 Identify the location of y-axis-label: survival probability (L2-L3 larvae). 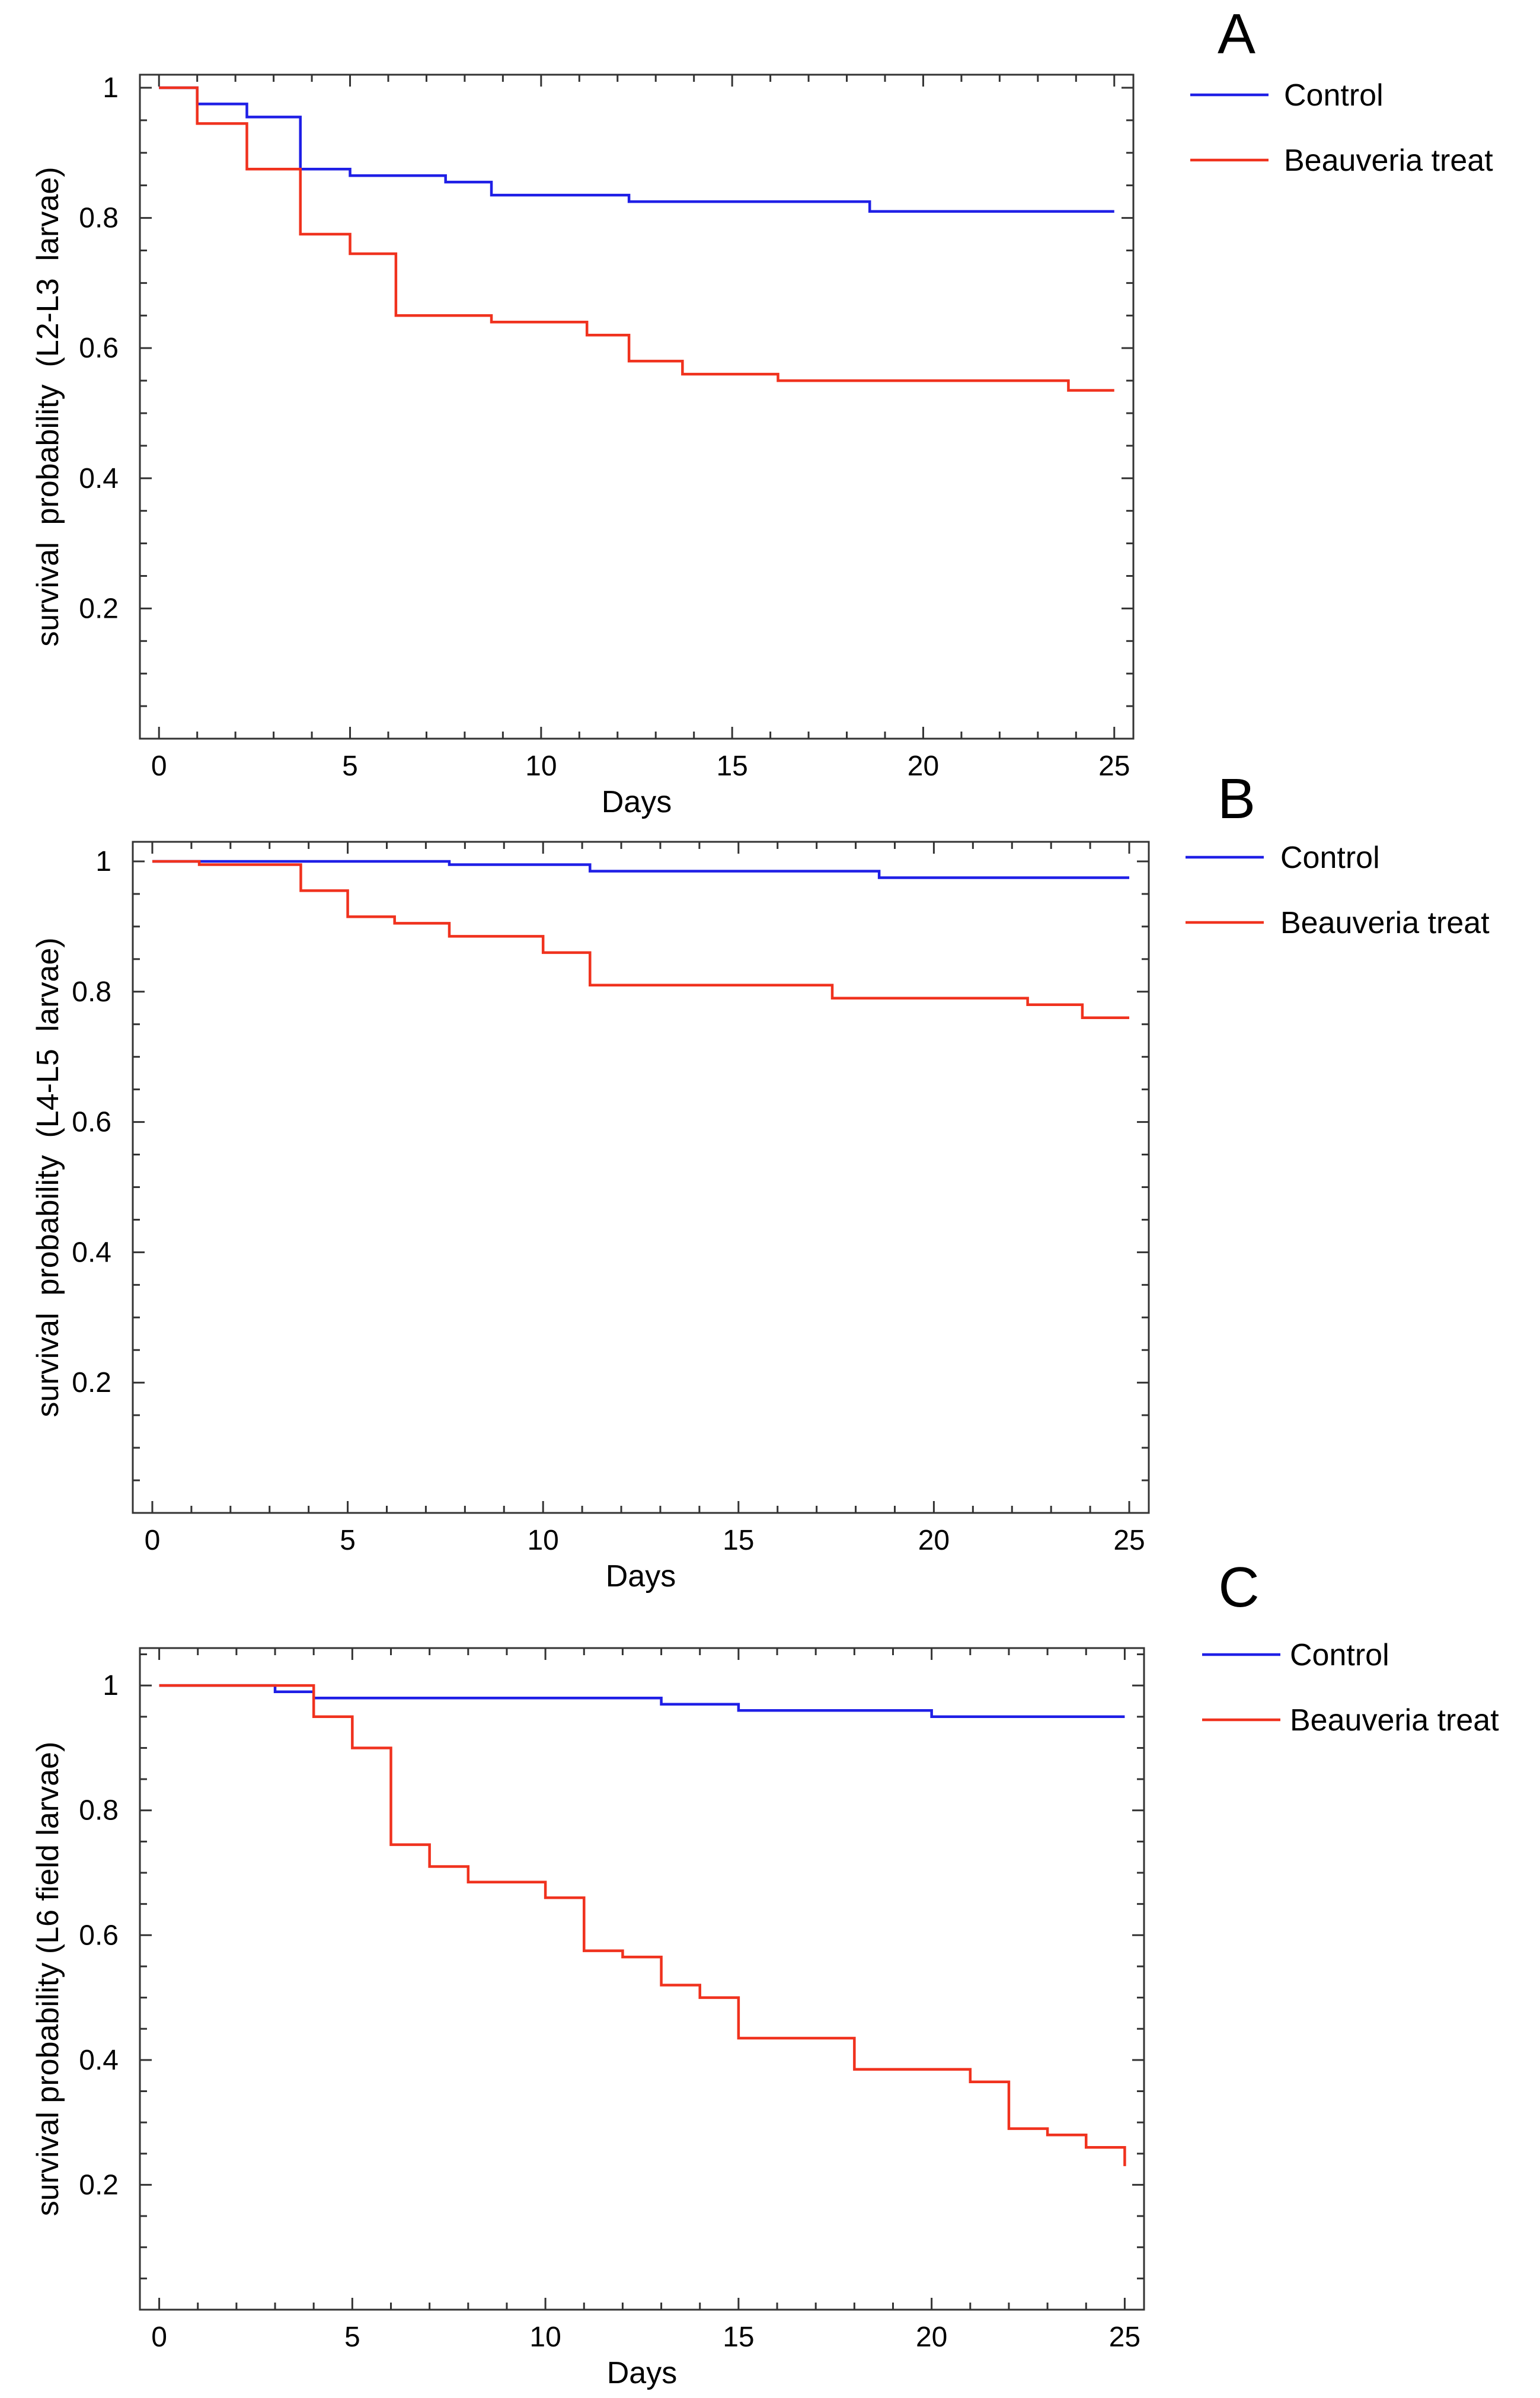
(48, 406).